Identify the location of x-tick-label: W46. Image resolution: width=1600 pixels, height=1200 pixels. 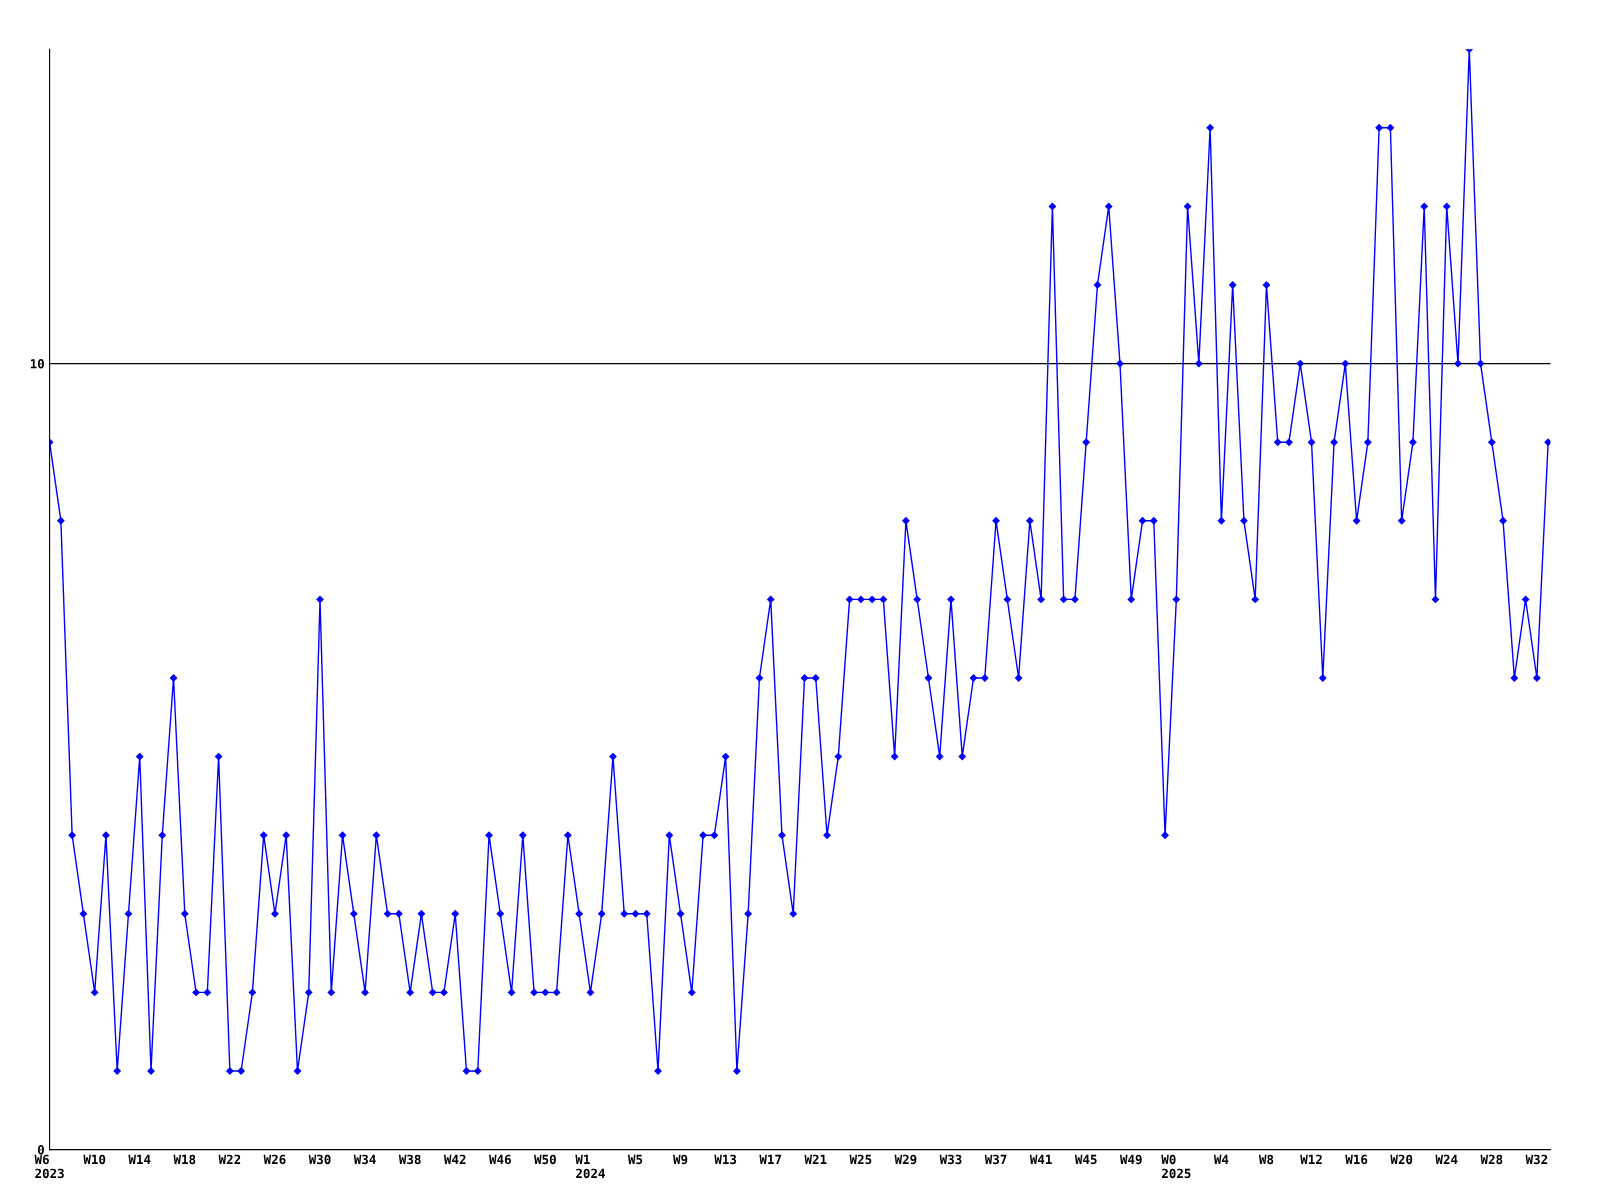
(500, 1159).